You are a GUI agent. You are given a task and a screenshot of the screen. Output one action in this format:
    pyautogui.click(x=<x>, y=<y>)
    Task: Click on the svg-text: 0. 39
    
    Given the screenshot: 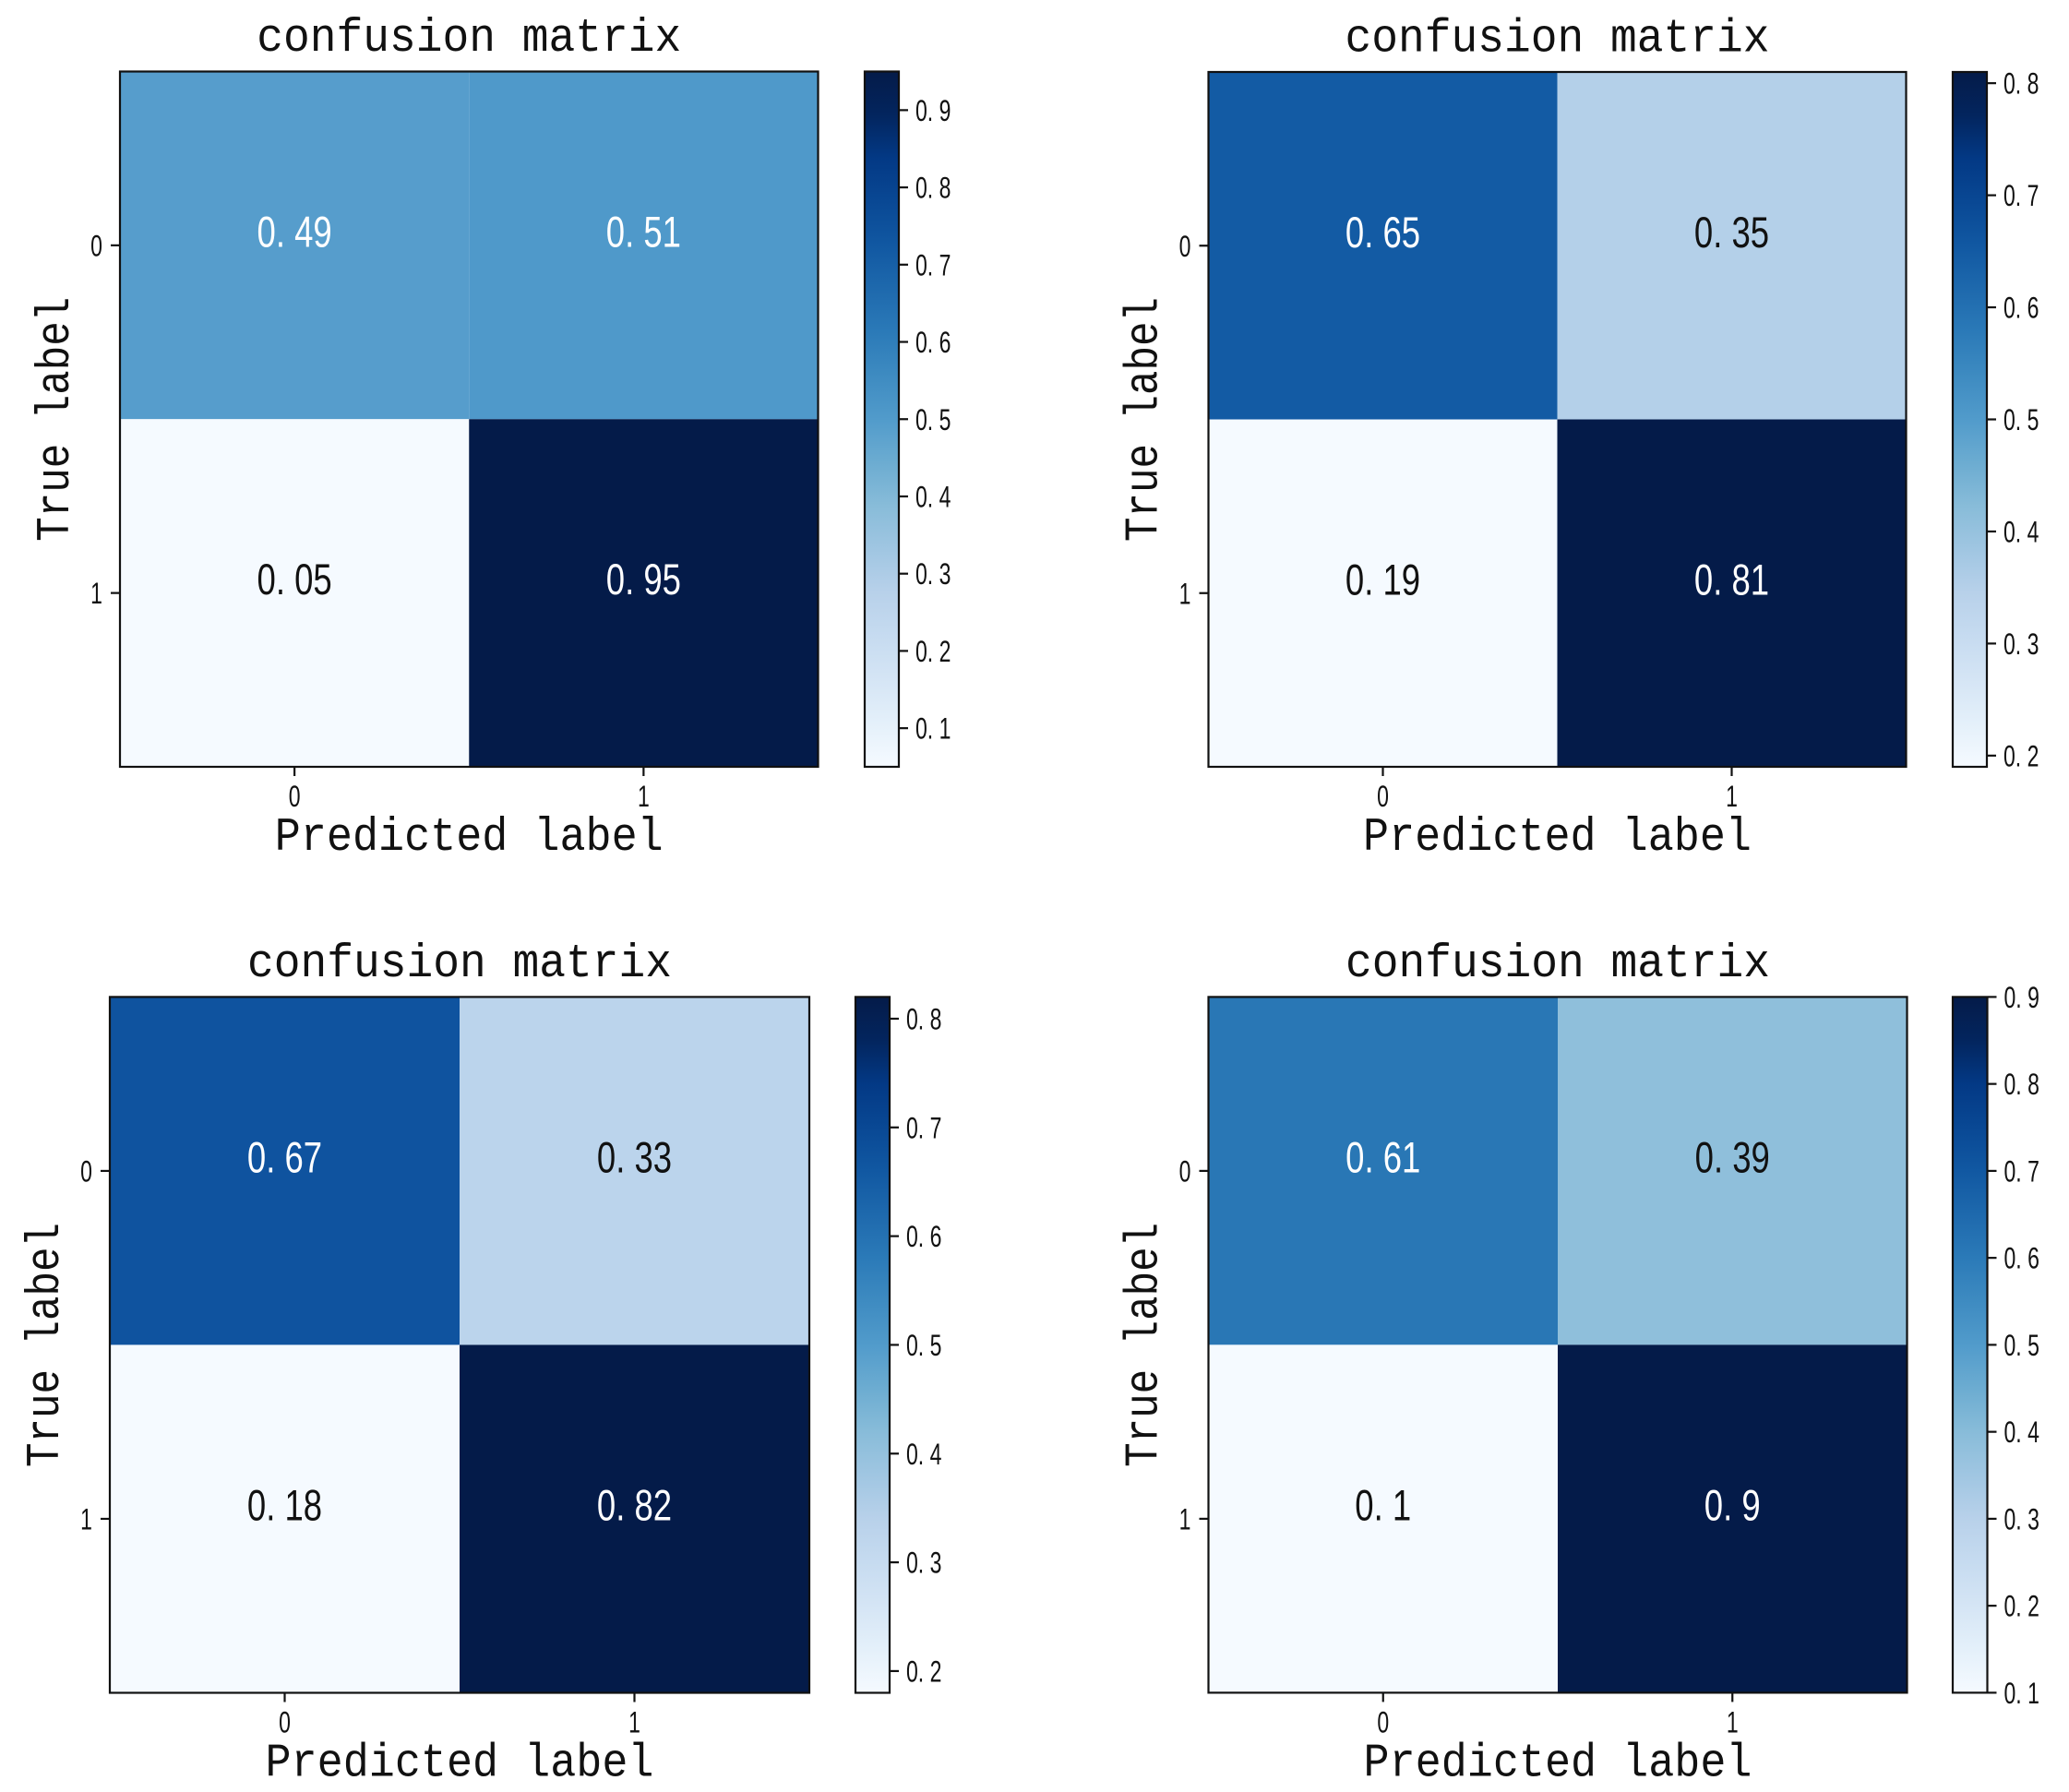 What is the action you would take?
    pyautogui.click(x=1733, y=1157)
    